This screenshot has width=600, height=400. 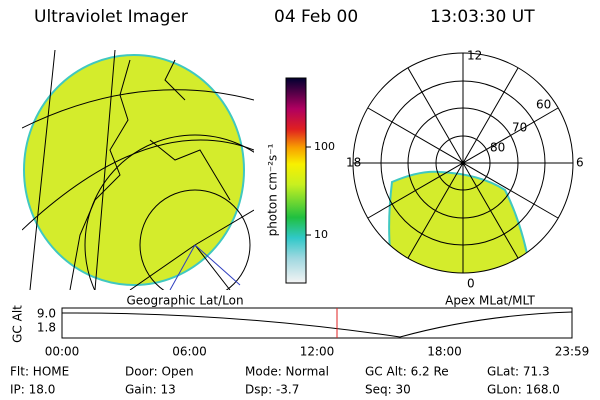 I want to click on polar-label: Apex MLat/MLT, so click(x=490, y=301).